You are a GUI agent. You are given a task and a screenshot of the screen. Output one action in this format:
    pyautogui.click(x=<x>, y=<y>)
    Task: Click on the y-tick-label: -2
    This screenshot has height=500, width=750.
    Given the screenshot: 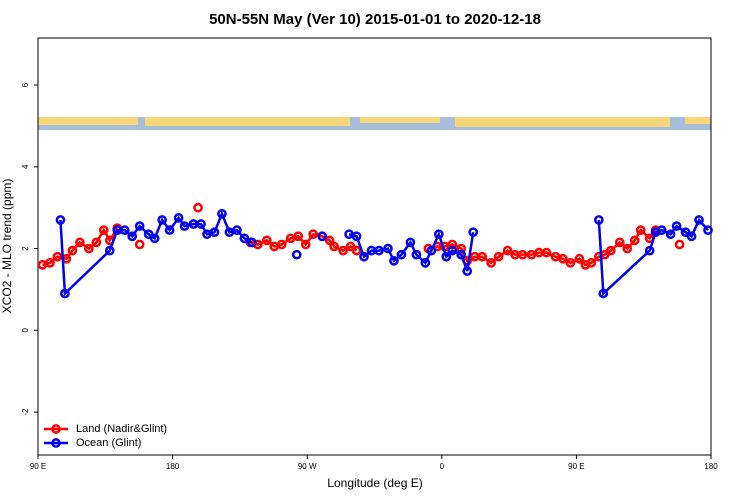 What is the action you would take?
    pyautogui.click(x=25, y=412)
    